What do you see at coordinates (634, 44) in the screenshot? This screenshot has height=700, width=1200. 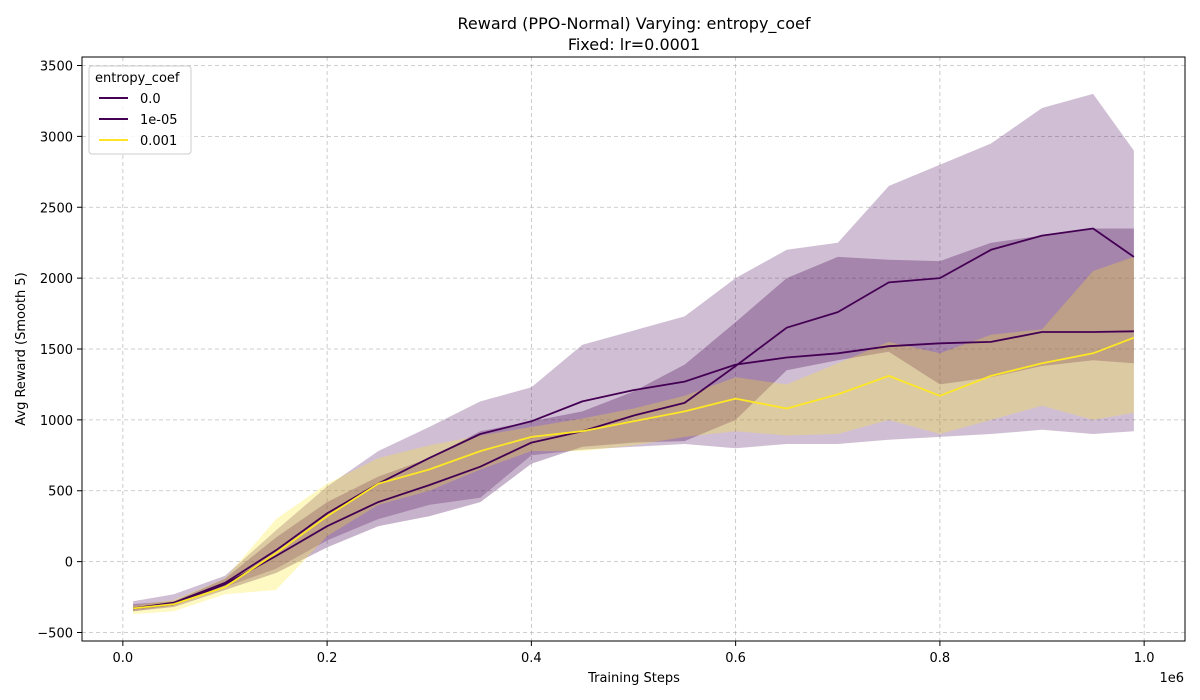 I see `chart-subtitle: Fixed: lr=0.0001` at bounding box center [634, 44].